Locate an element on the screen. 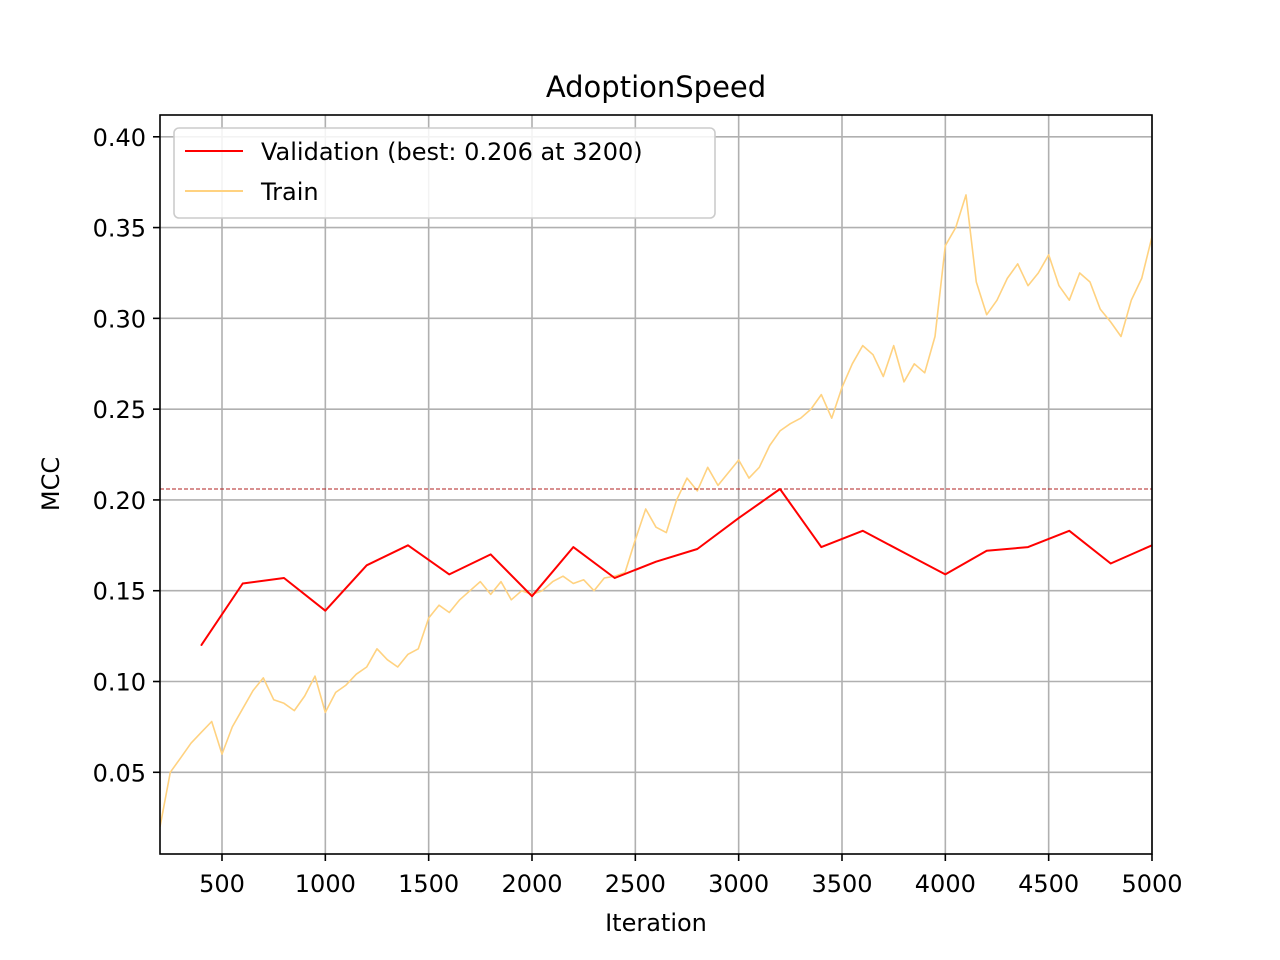 The image size is (1280, 960). y-tick-label: 0.10 is located at coordinates (119, 683).